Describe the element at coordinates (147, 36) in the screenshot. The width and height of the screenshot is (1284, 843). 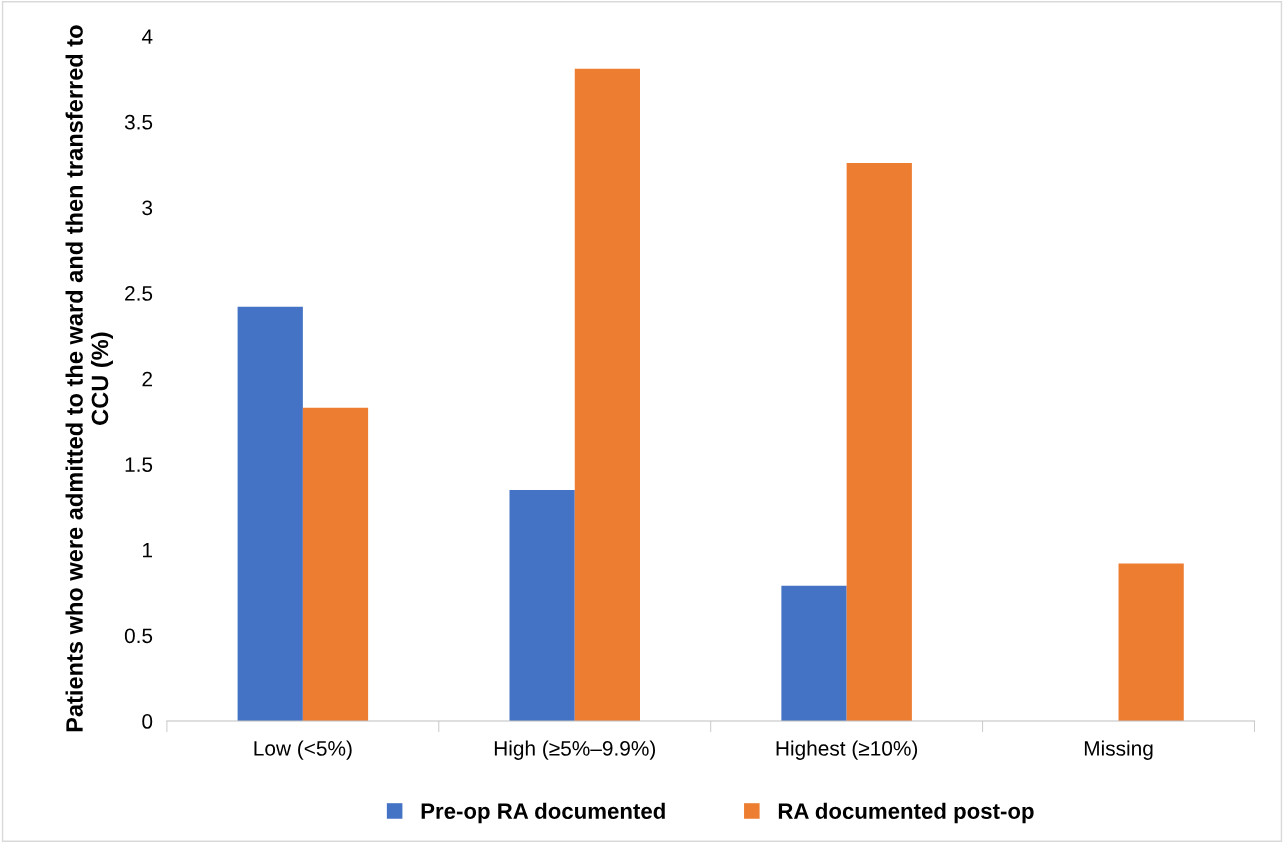
I see `y-tick-label: 4` at that location.